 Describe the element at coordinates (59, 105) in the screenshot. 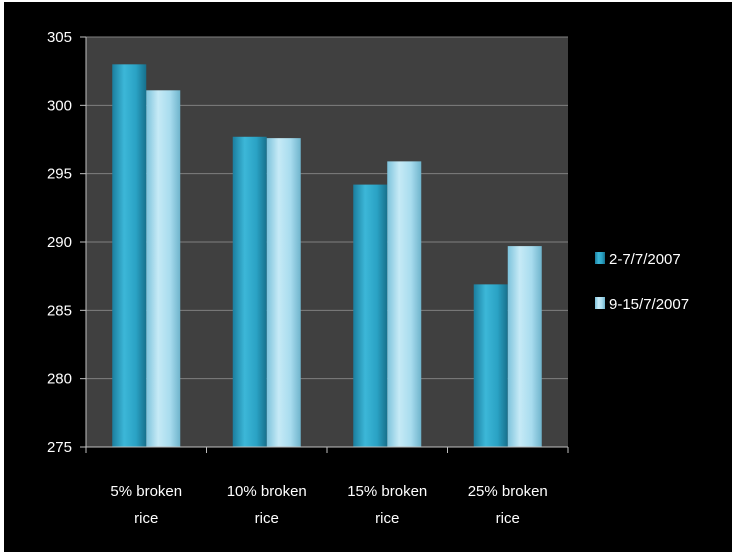

I see `y-tick-label: 300` at that location.